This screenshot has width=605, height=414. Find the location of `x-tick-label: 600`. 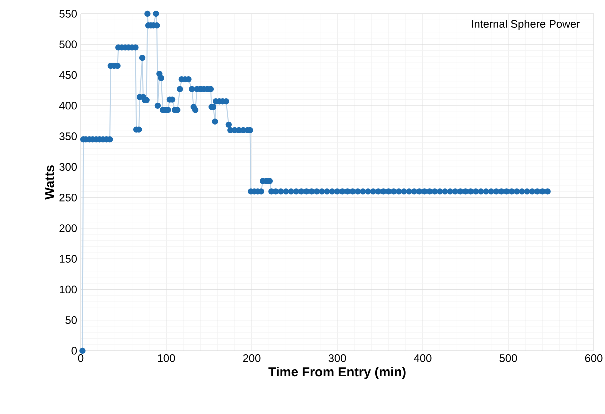

x-tick-label: 600 is located at coordinates (594, 358).